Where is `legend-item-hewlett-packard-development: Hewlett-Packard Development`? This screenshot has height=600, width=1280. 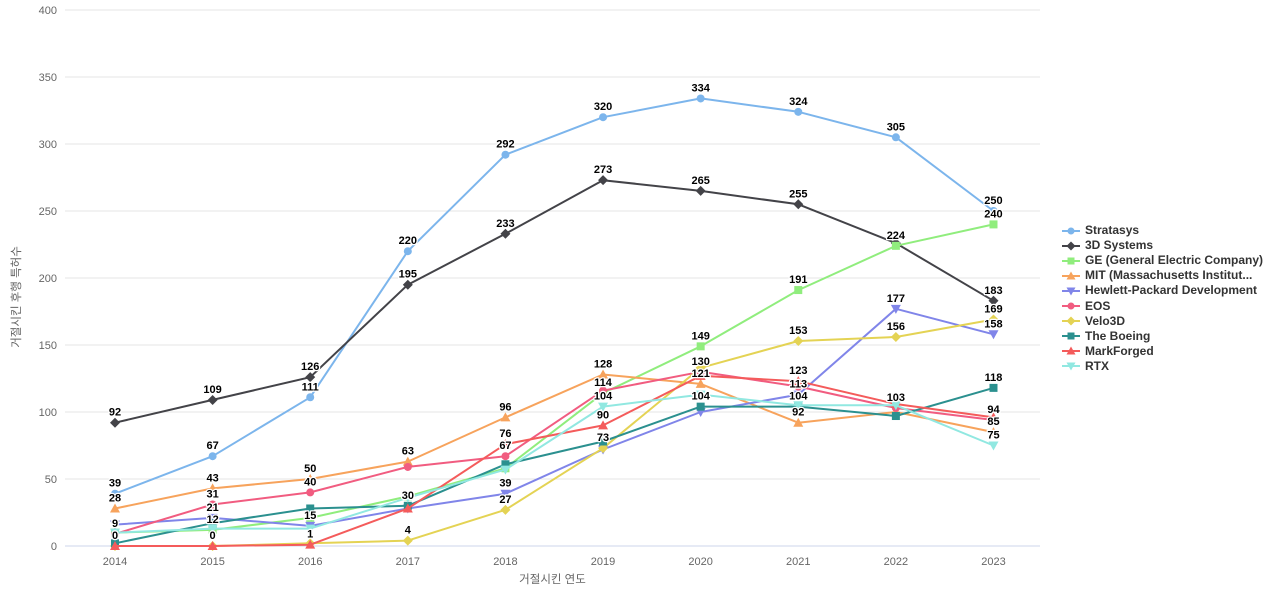
legend-item-hewlett-packard-development: Hewlett-Packard Development is located at coordinates (1162, 290).